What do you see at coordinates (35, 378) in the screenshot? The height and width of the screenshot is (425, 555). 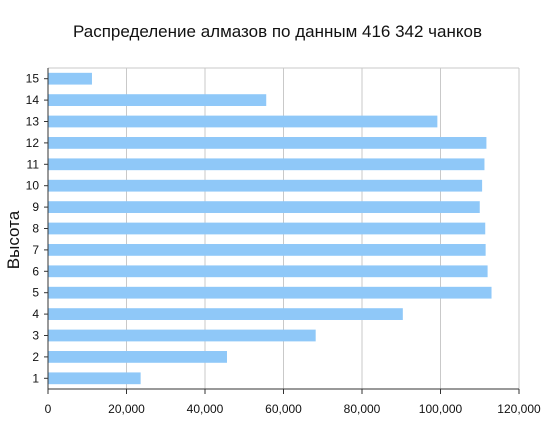 I see `y-tick-label: 1` at bounding box center [35, 378].